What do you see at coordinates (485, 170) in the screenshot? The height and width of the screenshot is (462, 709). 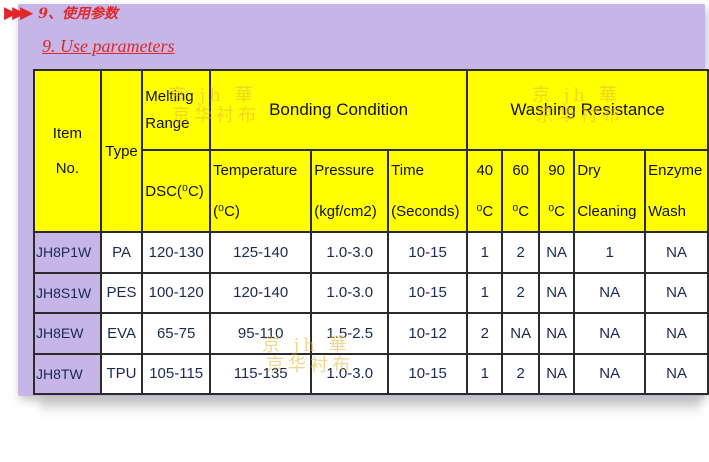 I see `header-wash-40-line1: 40` at bounding box center [485, 170].